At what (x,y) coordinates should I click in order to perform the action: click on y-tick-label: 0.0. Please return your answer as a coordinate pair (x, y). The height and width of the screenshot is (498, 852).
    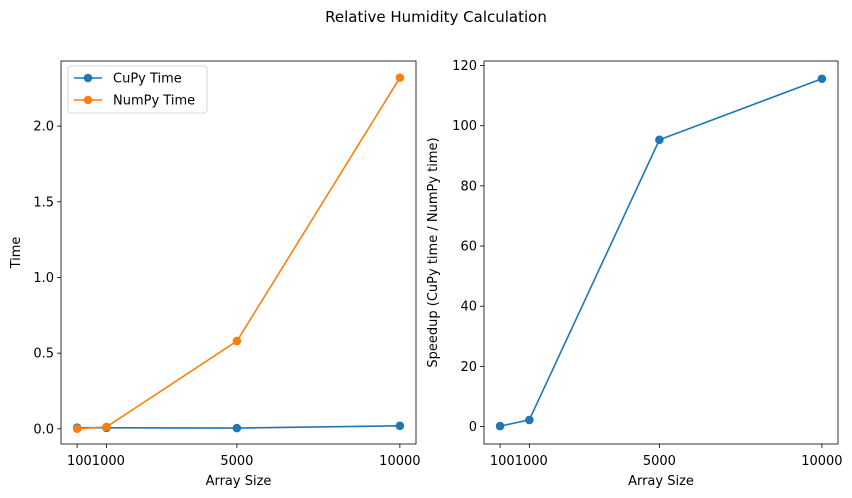
    Looking at the image, I should click on (43, 429).